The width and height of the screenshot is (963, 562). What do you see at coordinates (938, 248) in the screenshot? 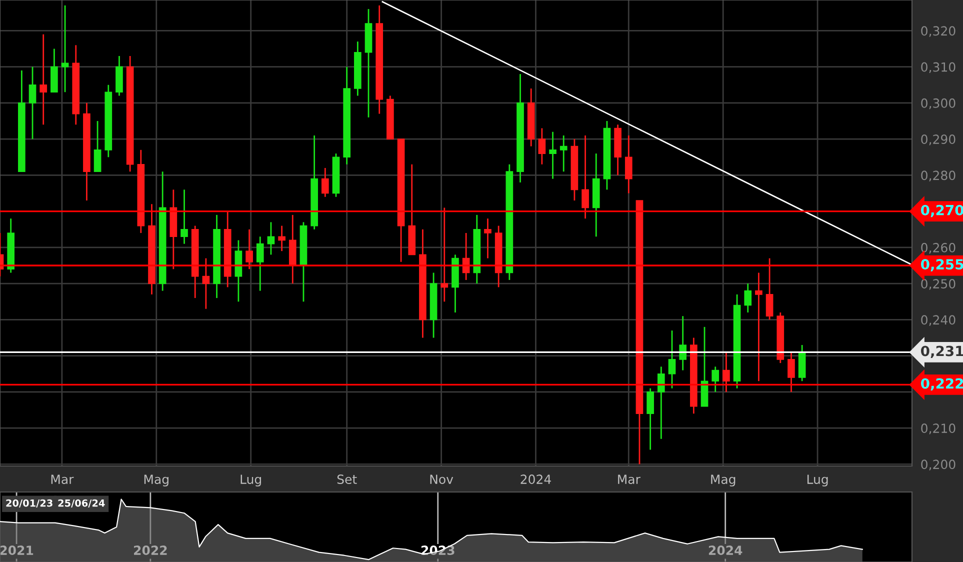
I see `y-tick-label: 0,260` at bounding box center [938, 248].